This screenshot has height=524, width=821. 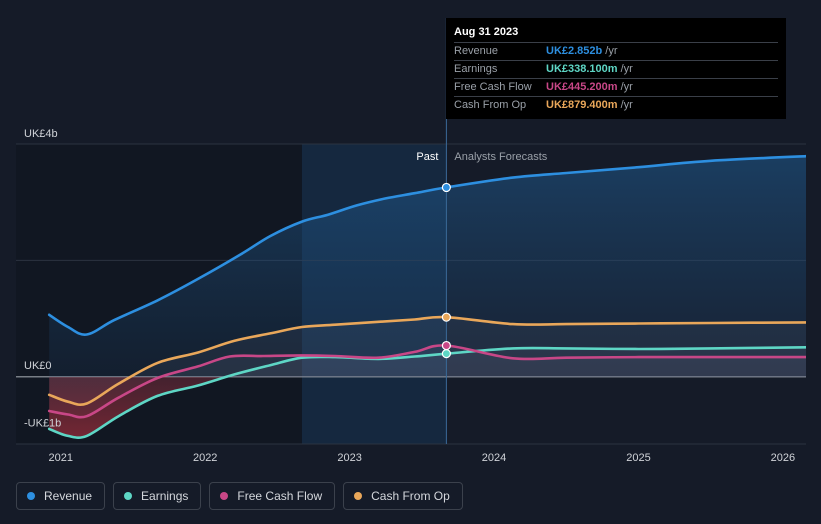 I want to click on tooltip-label: Revenue, so click(x=476, y=51).